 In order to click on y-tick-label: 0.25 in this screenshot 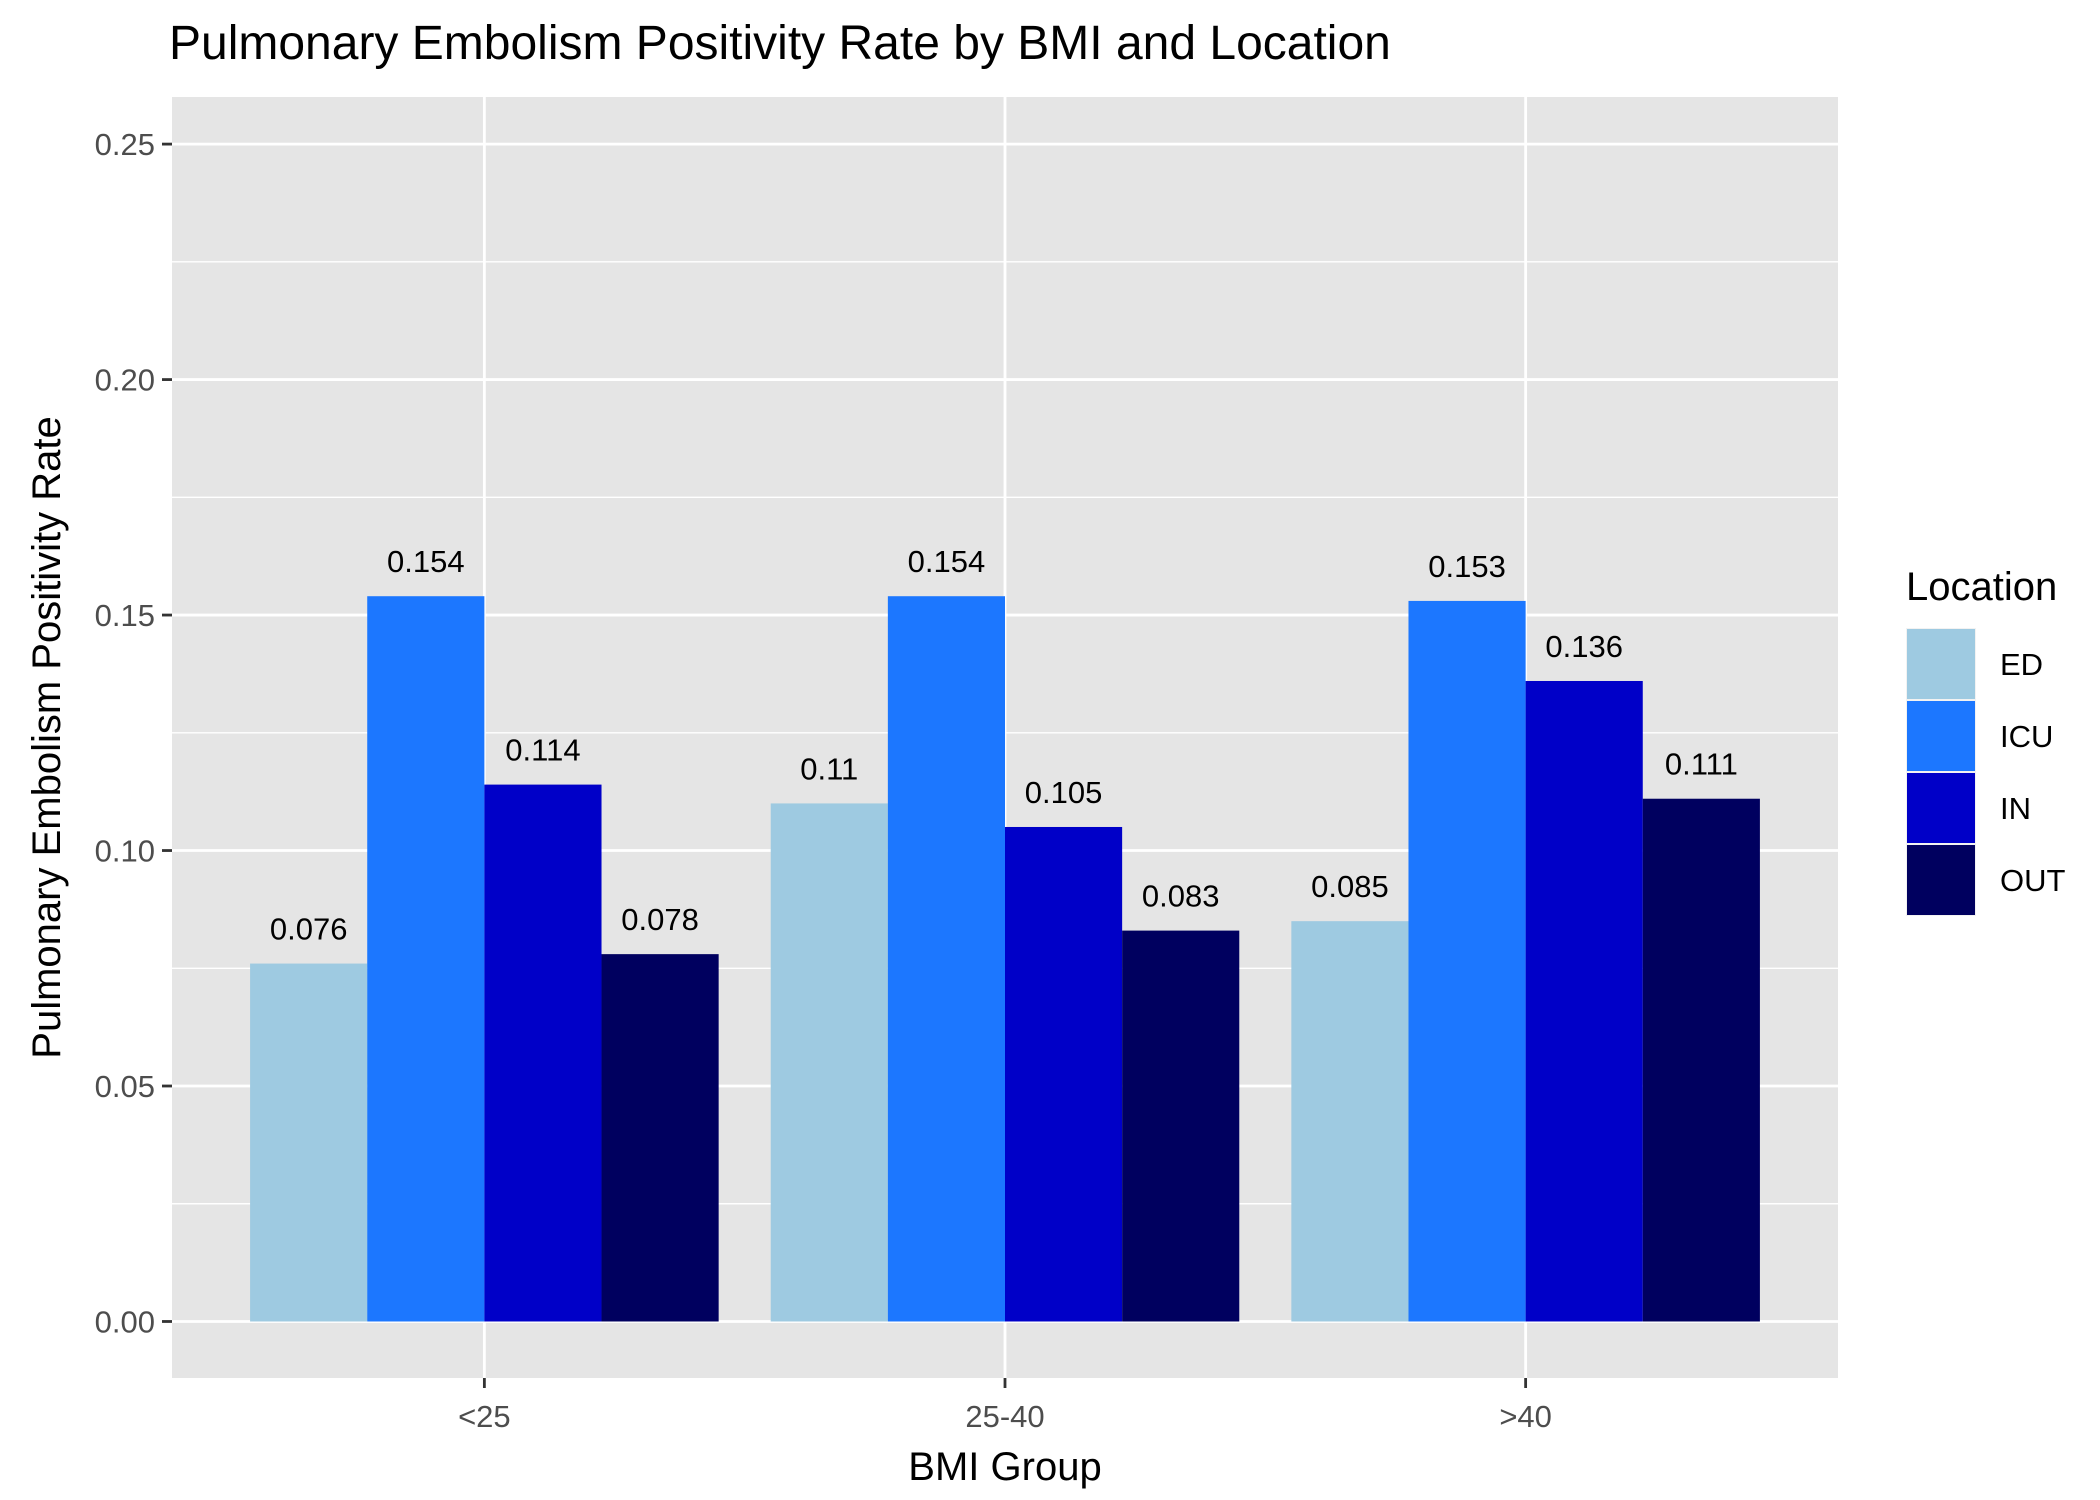, I will do `click(125, 144)`.